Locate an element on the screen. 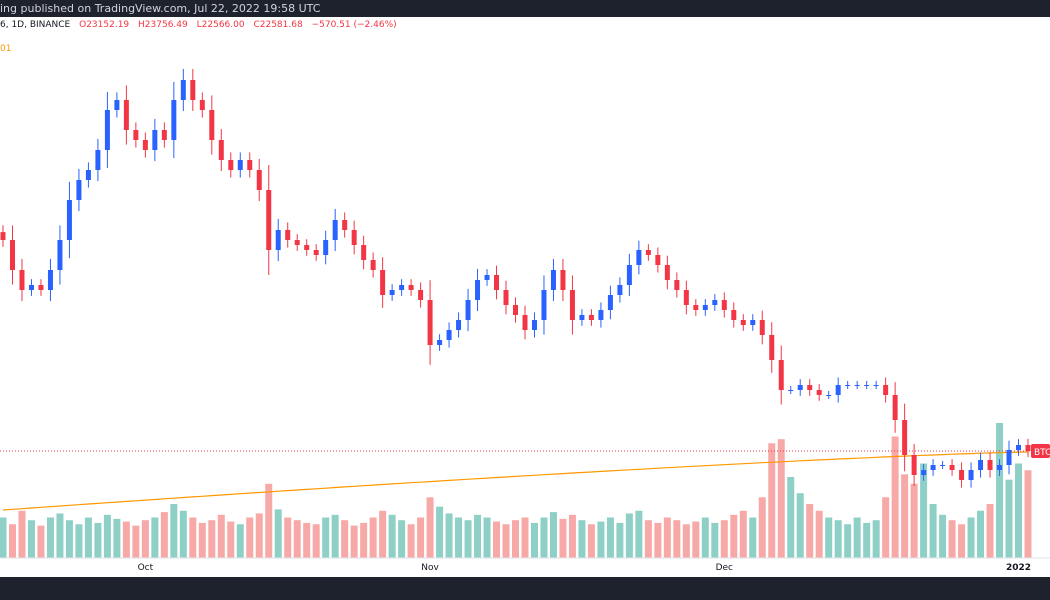 Image resolution: width=1050 pixels, height=600 pixels. symbol-text: 6, 1D, BINANCE is located at coordinates (35, 25).